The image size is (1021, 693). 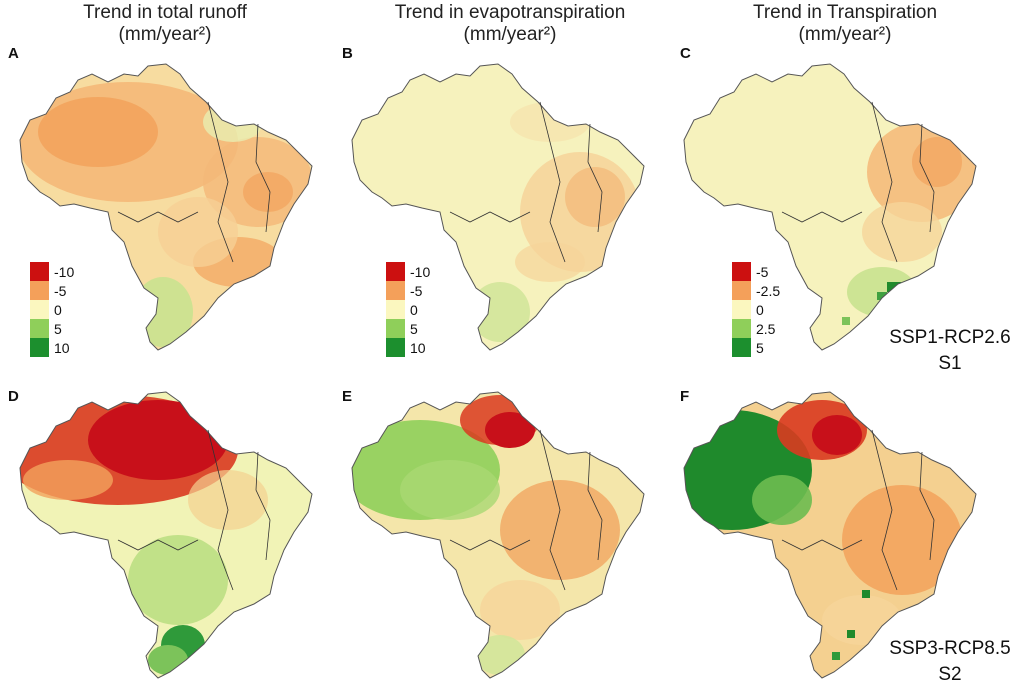 What do you see at coordinates (163, 537) in the screenshot?
I see `map-panel-d` at bounding box center [163, 537].